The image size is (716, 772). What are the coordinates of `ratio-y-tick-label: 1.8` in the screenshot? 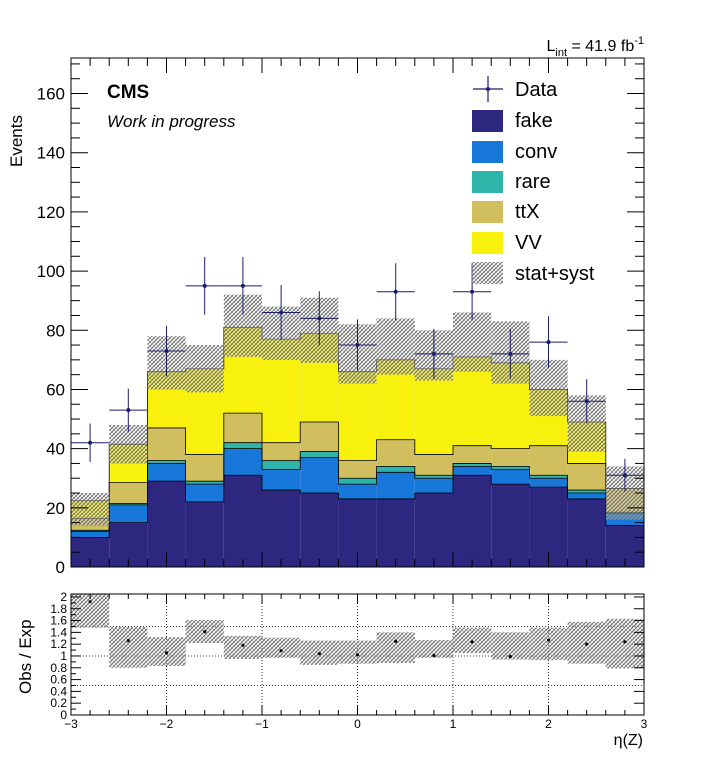 It's located at (58, 609).